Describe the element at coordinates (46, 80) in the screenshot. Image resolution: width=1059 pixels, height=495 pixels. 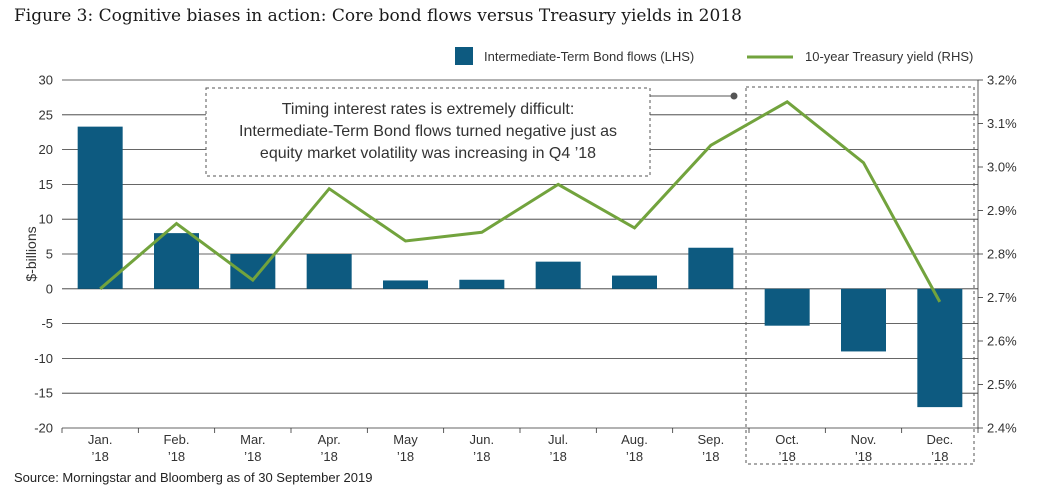
I see `y-tick-label: 30` at that location.